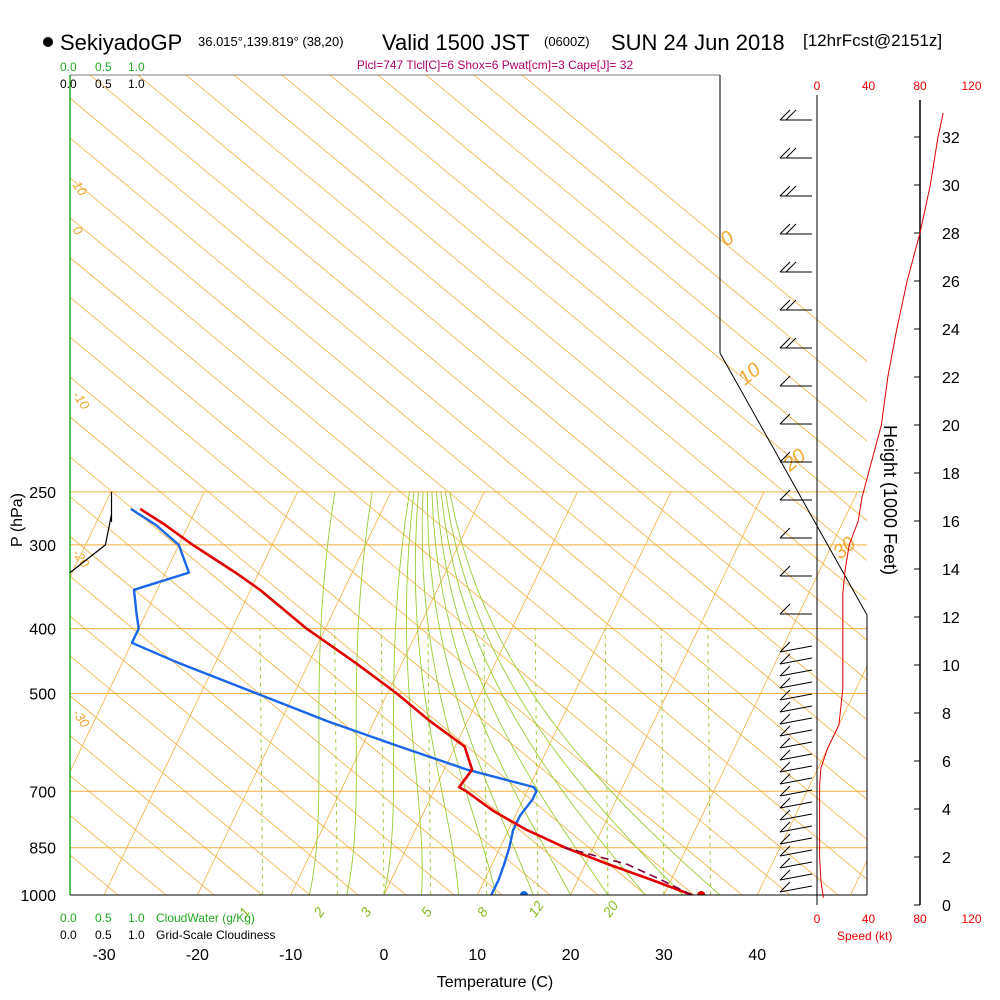  I want to click on parcel-line, so click(629, 870).